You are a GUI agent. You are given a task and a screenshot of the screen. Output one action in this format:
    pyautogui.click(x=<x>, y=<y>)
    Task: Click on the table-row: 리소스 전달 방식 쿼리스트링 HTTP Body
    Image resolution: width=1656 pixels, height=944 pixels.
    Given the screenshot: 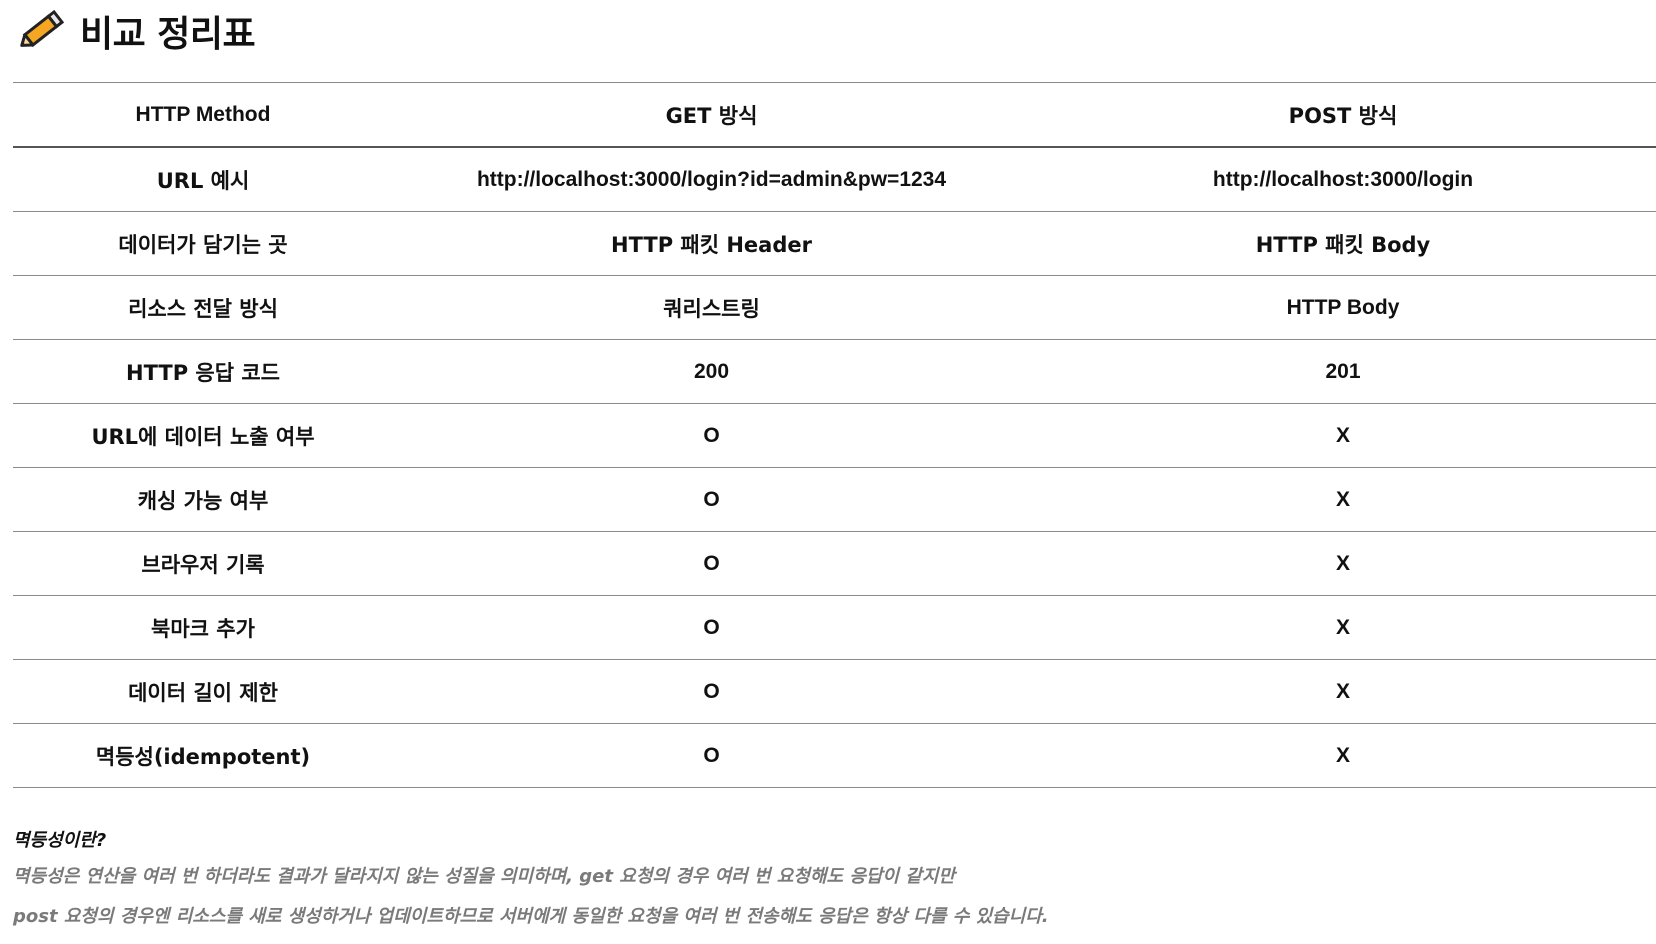 What is the action you would take?
    pyautogui.click(x=834, y=307)
    